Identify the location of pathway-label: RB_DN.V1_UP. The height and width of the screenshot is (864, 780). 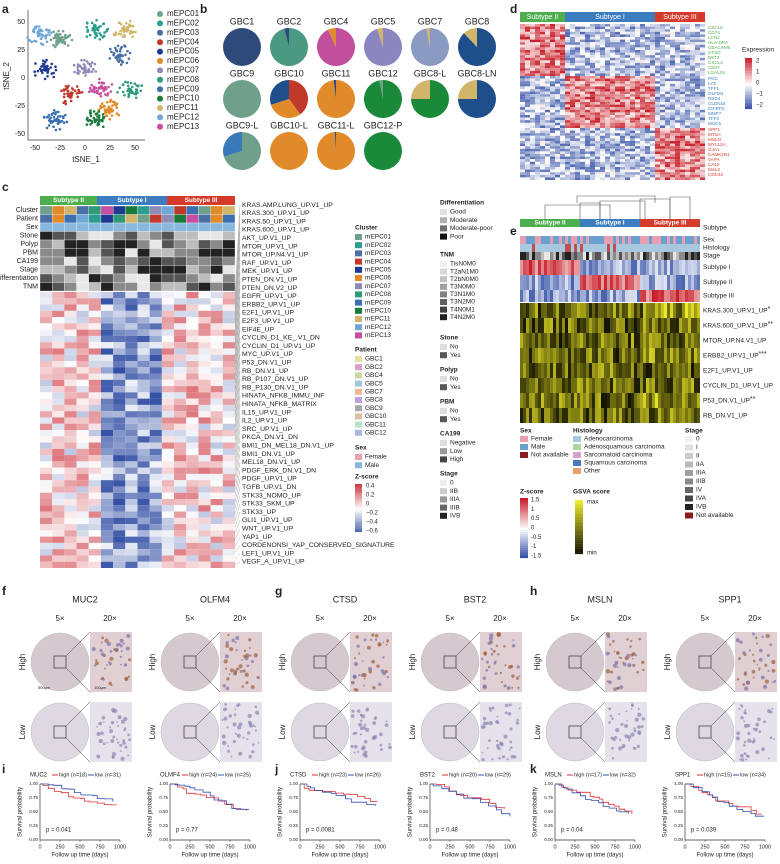
(265, 371).